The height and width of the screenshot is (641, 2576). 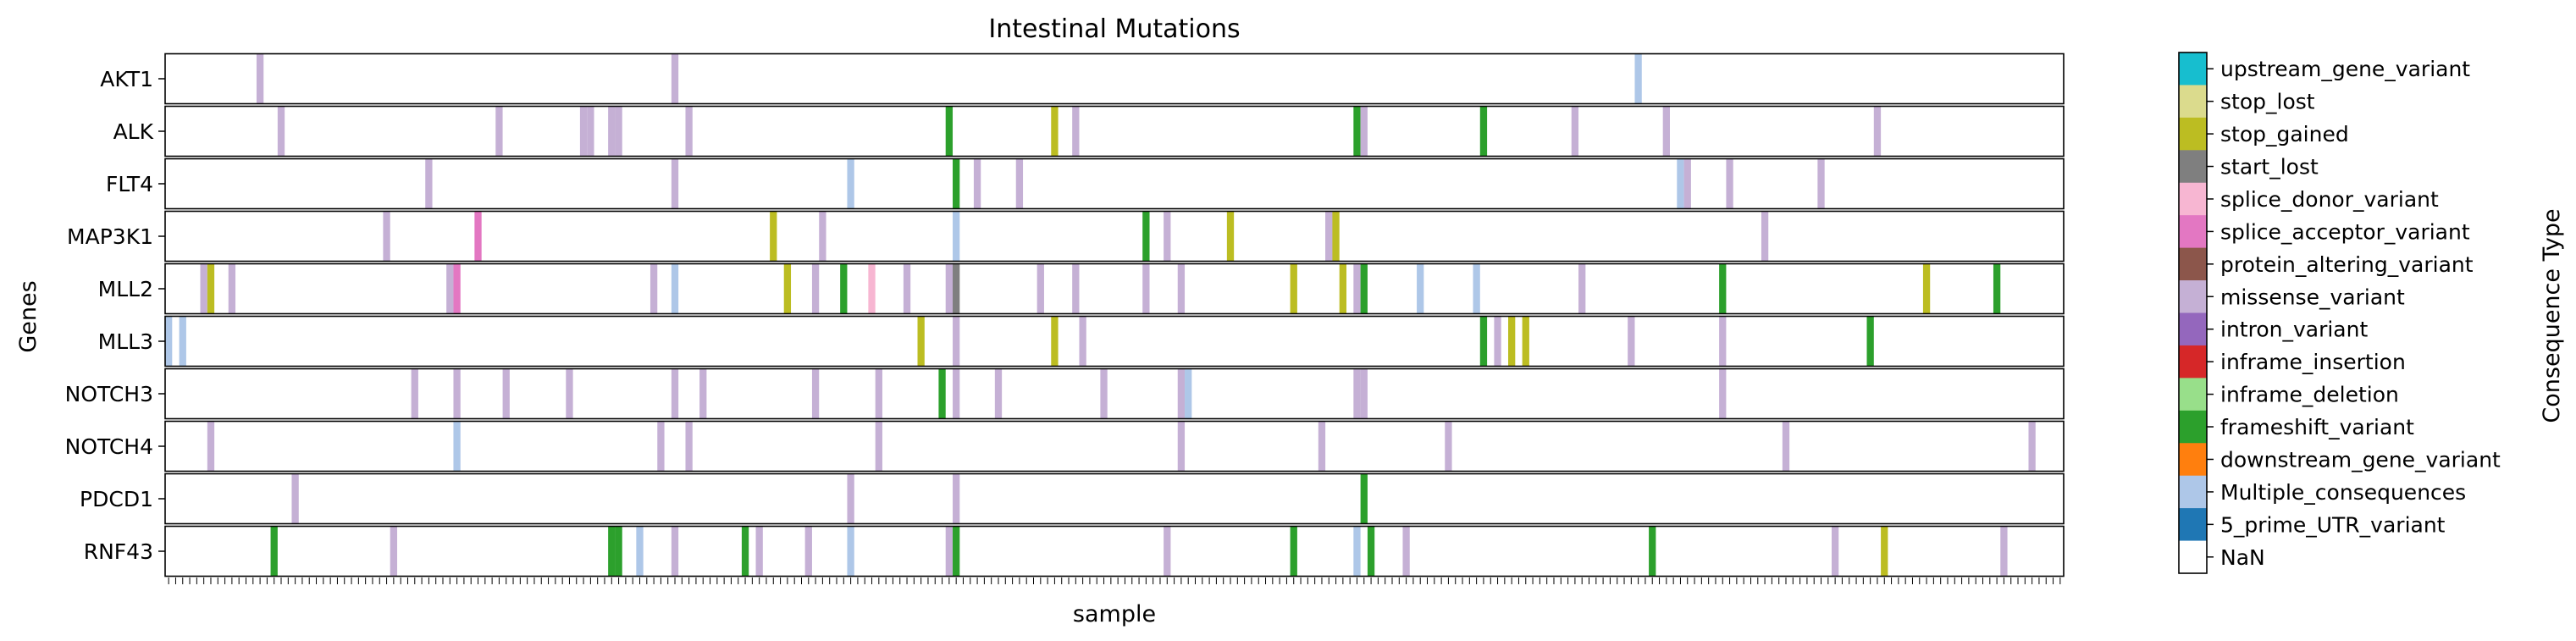 What do you see at coordinates (2329, 199) in the screenshot?
I see `colorbar-tick-label: splice_donor_variant` at bounding box center [2329, 199].